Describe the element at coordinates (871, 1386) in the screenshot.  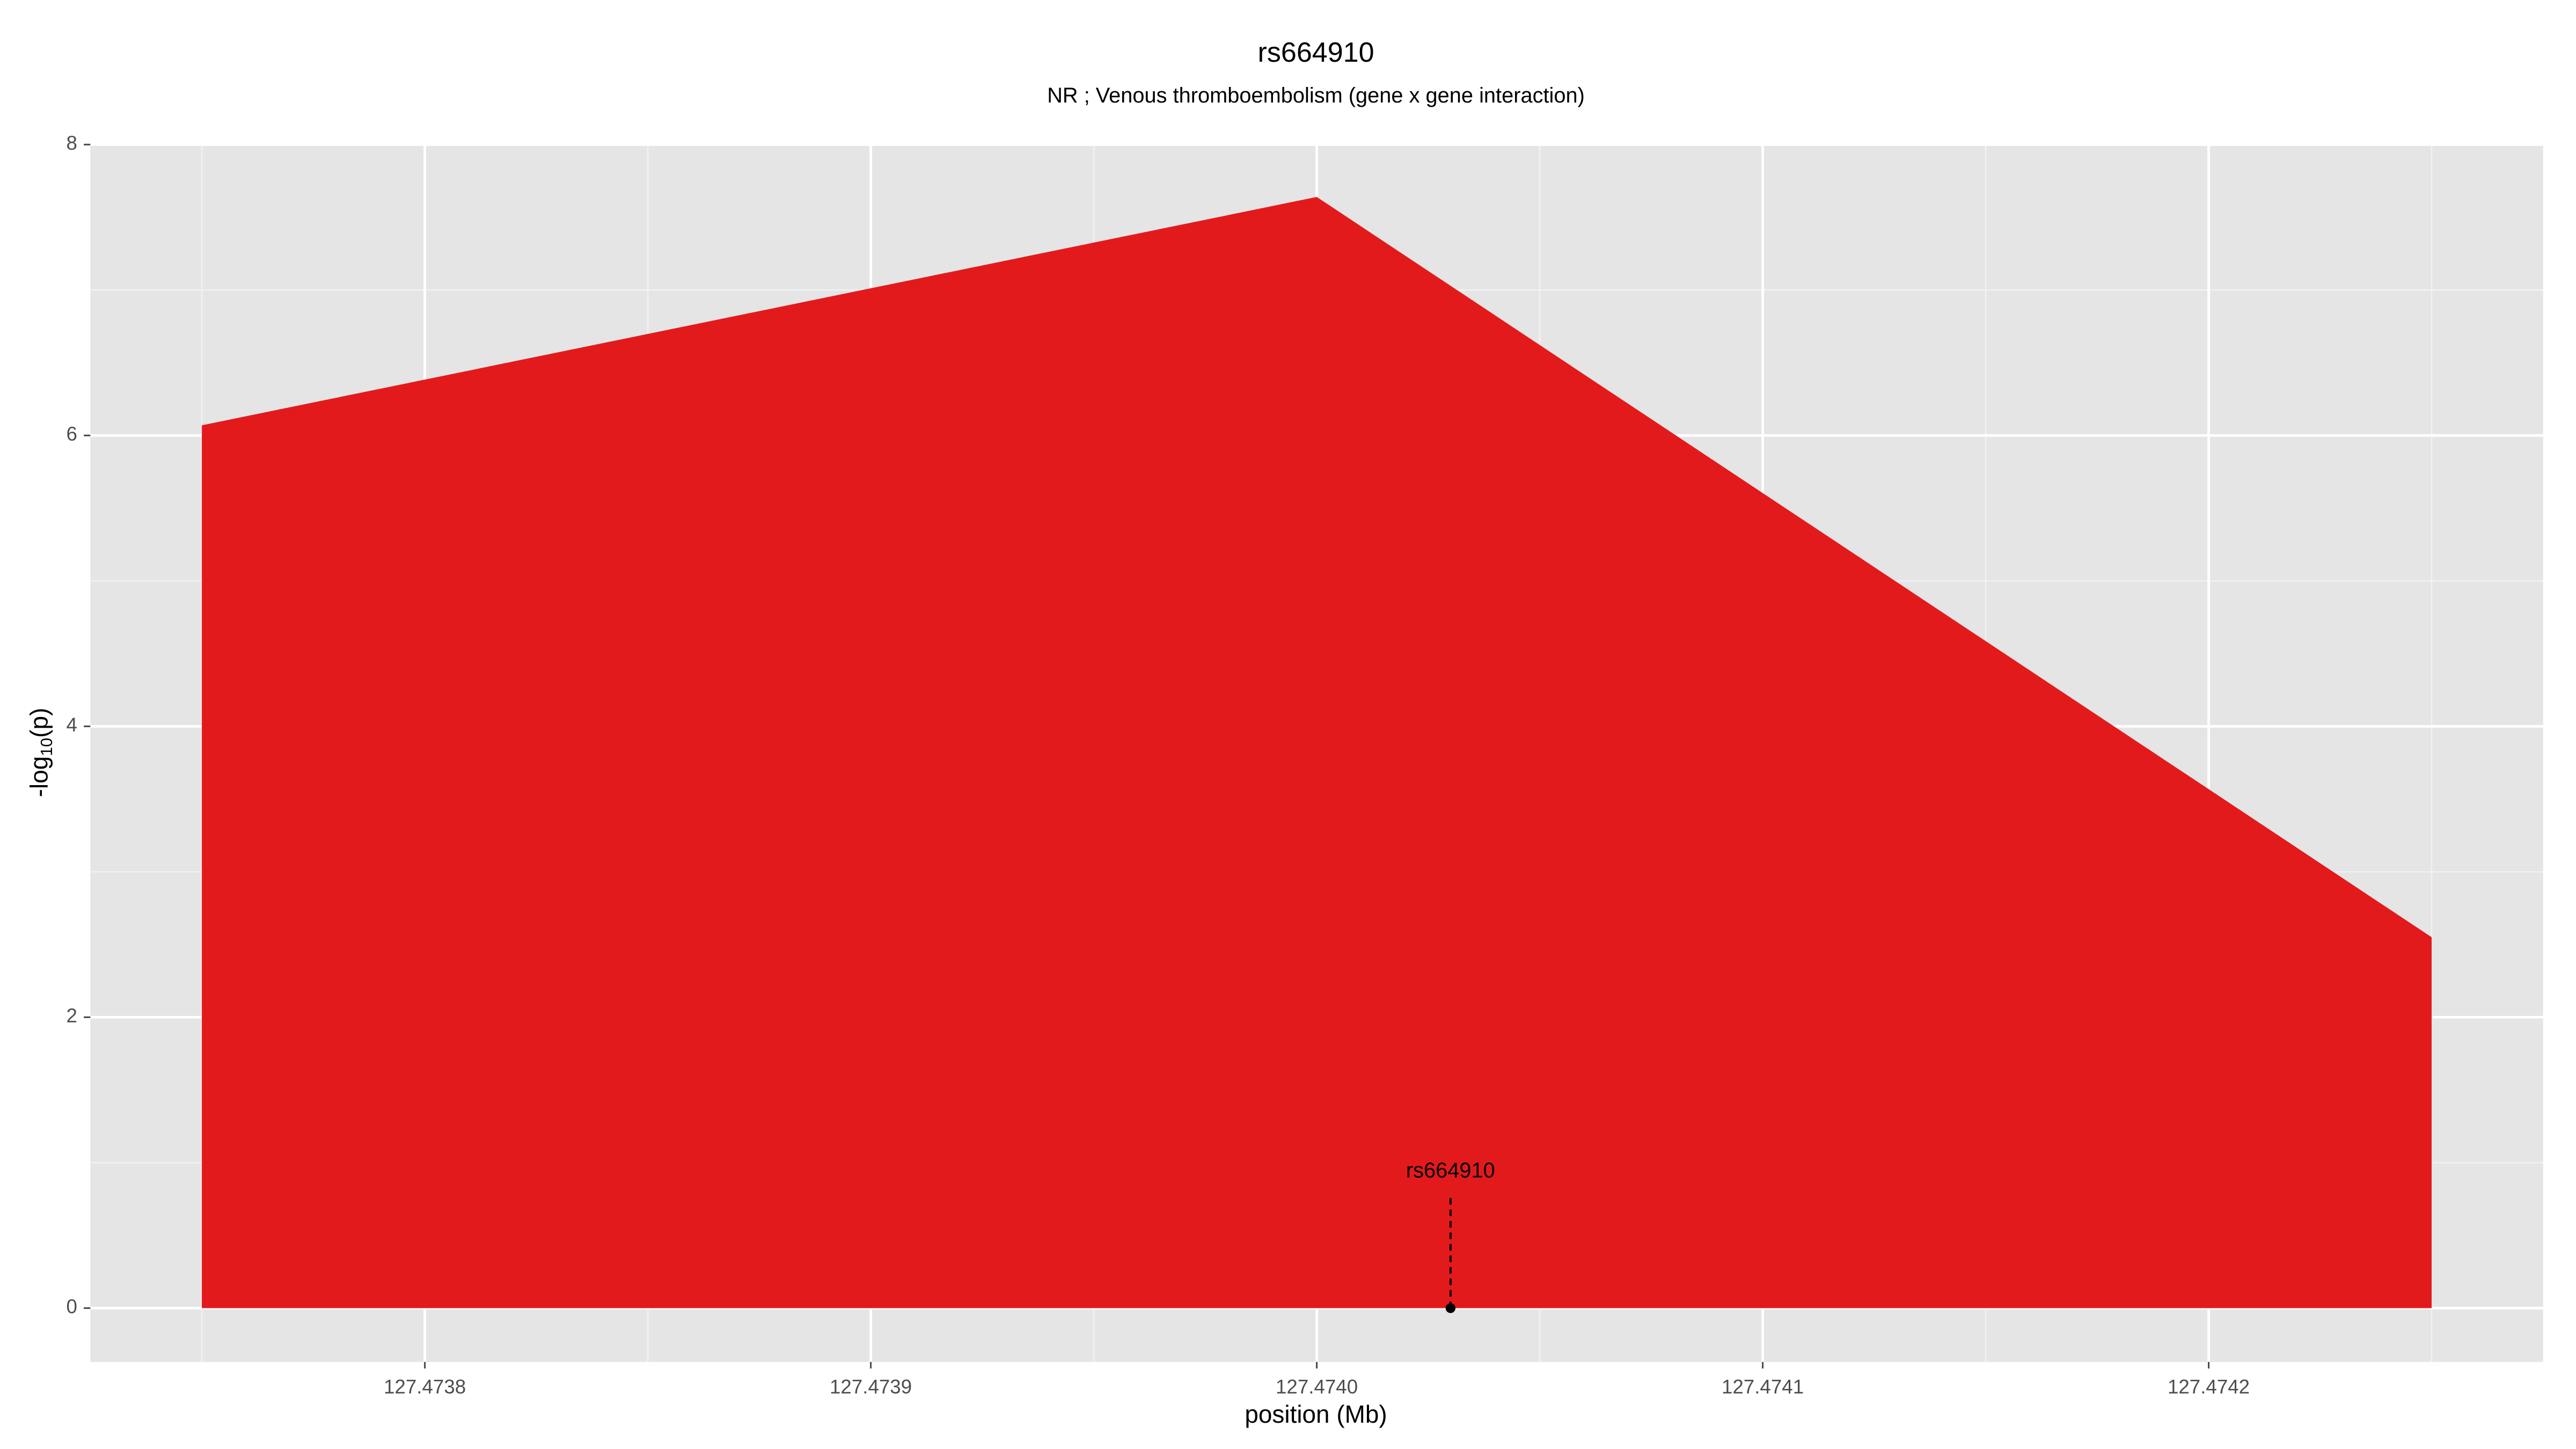
I see `x-tick-label: 127.4739` at that location.